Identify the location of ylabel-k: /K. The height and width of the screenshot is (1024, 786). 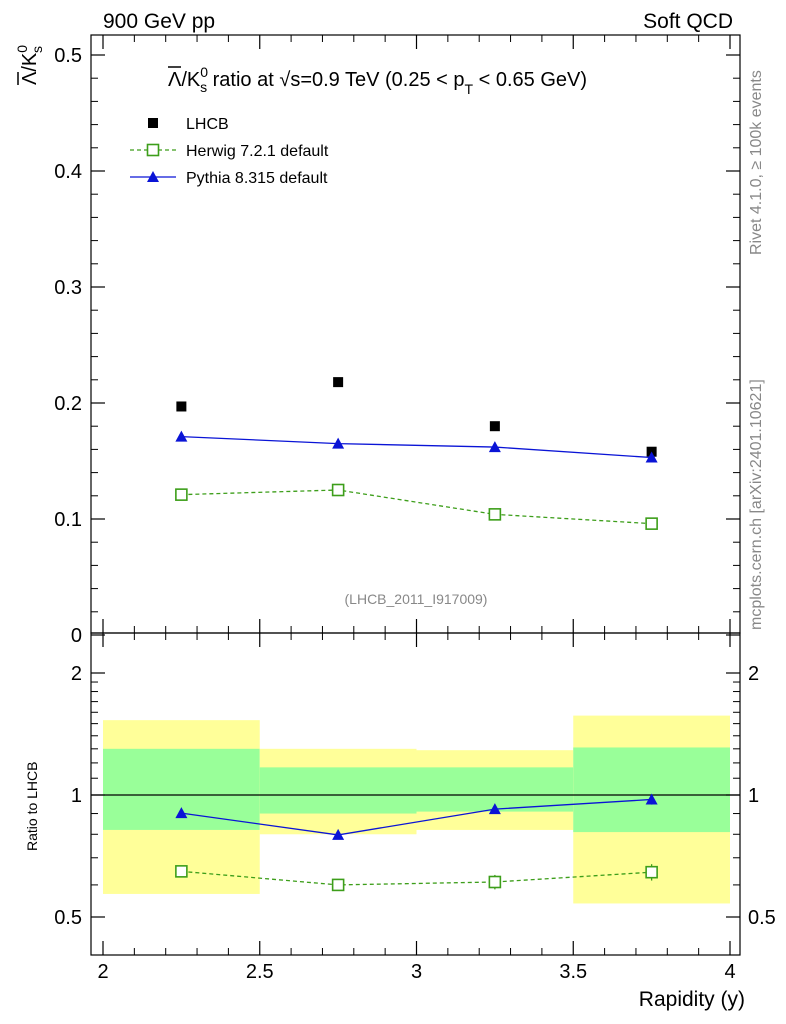
(30, 62).